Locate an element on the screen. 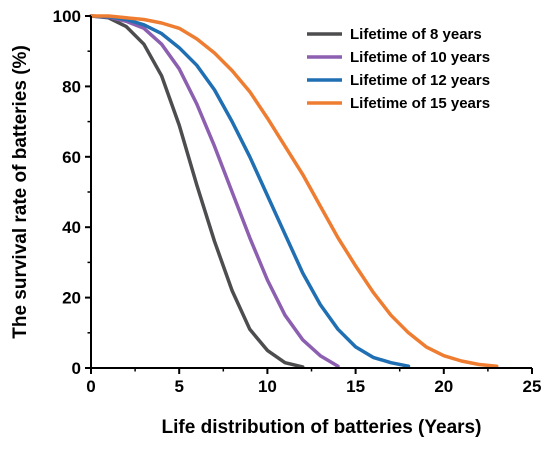 The height and width of the screenshot is (449, 550). y-tick-label: 100 is located at coordinates (67, 16).